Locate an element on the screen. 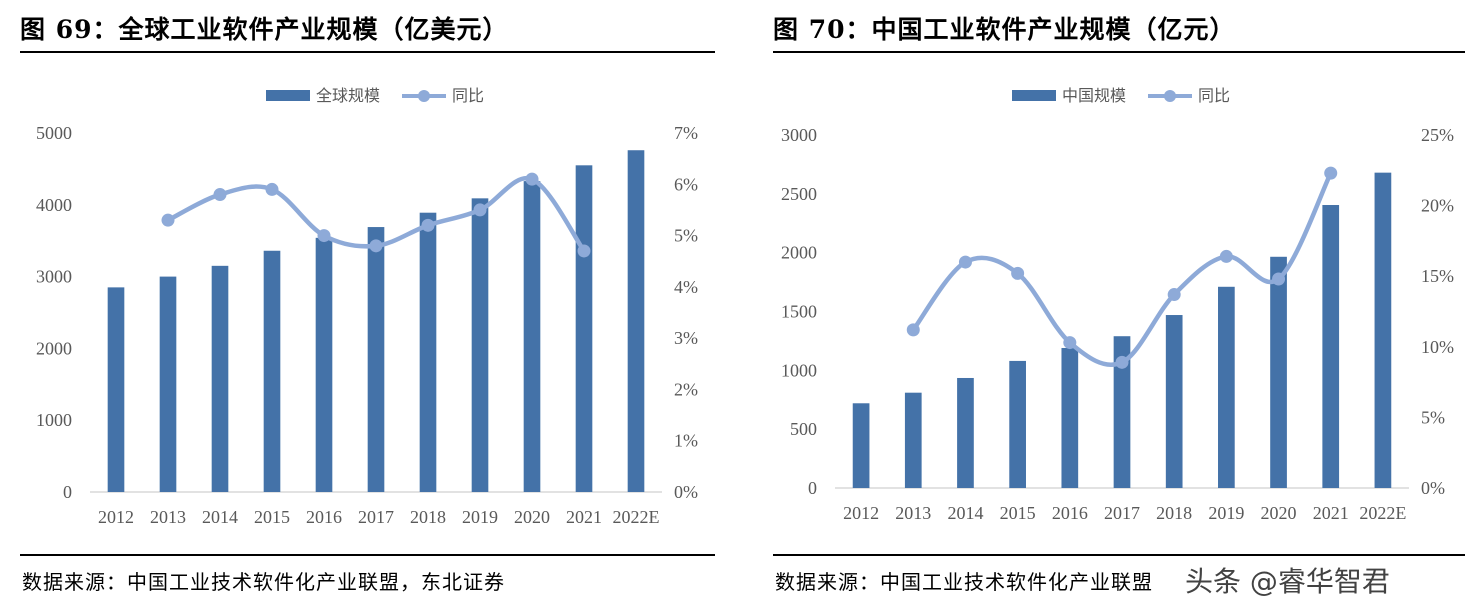 Image resolution: width=1479 pixels, height=616 pixels. y-right-tick-label: 15% is located at coordinates (1437, 276).